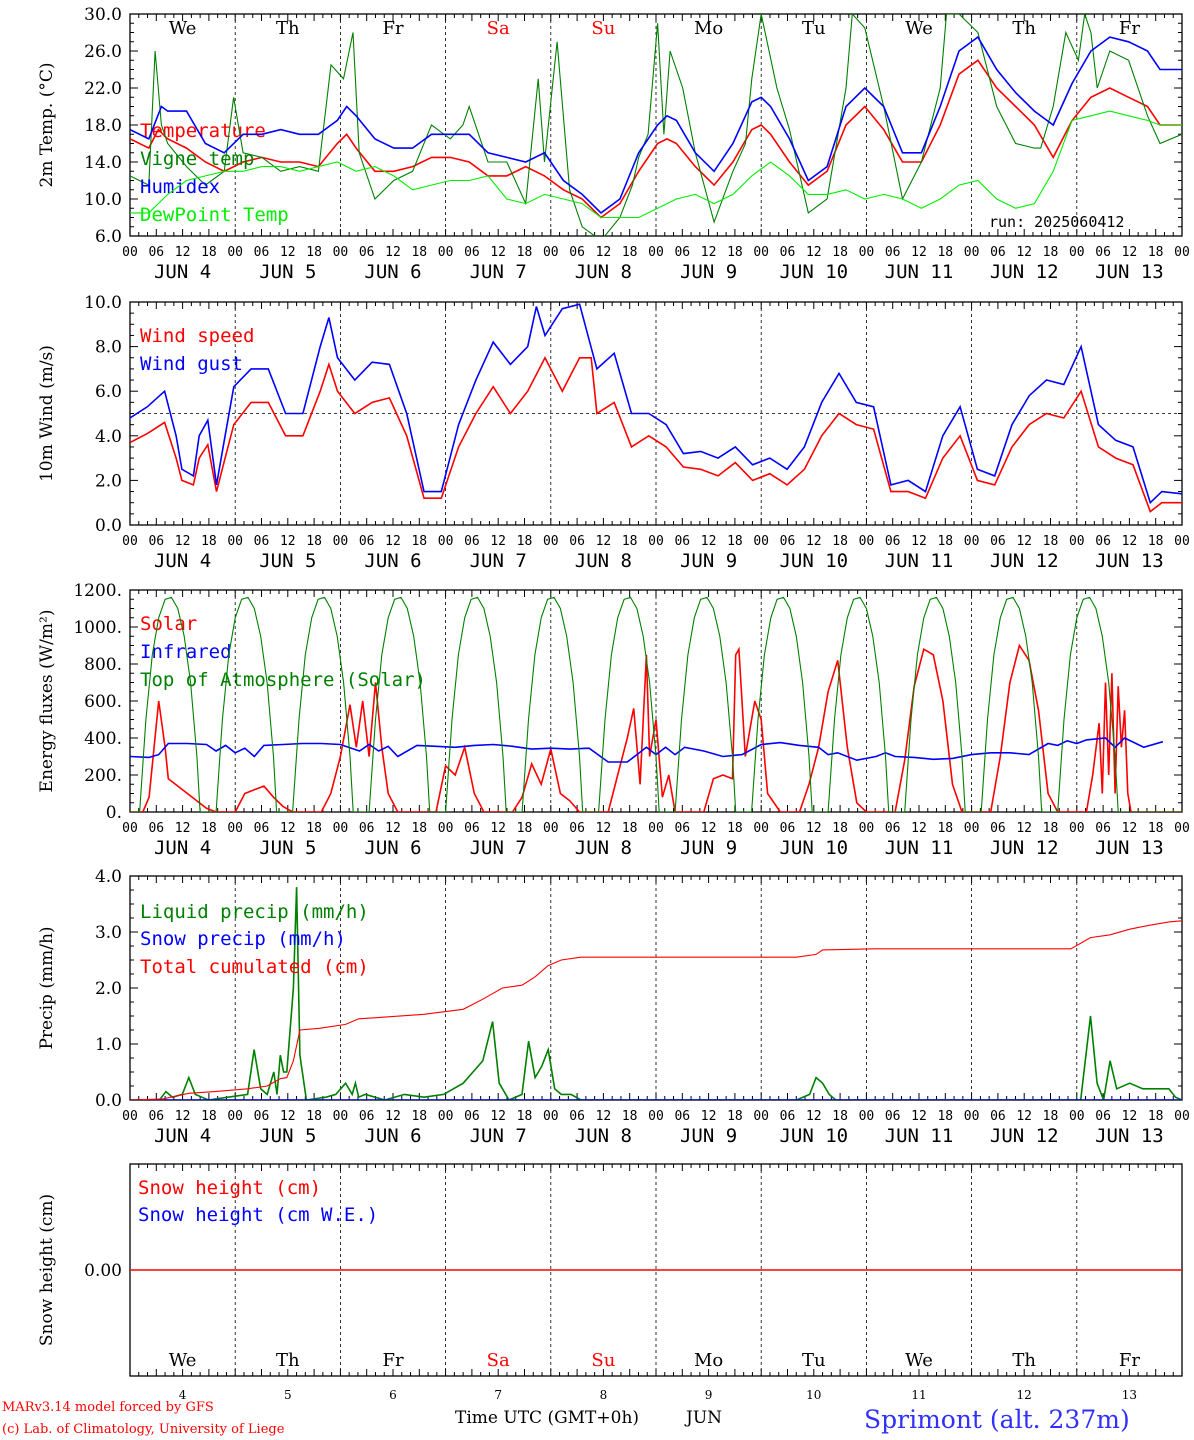 The image size is (1194, 1440). Describe the element at coordinates (254, 967) in the screenshot. I see `legend-total-cumulated-cm-: Total cumulated (cm)` at that location.